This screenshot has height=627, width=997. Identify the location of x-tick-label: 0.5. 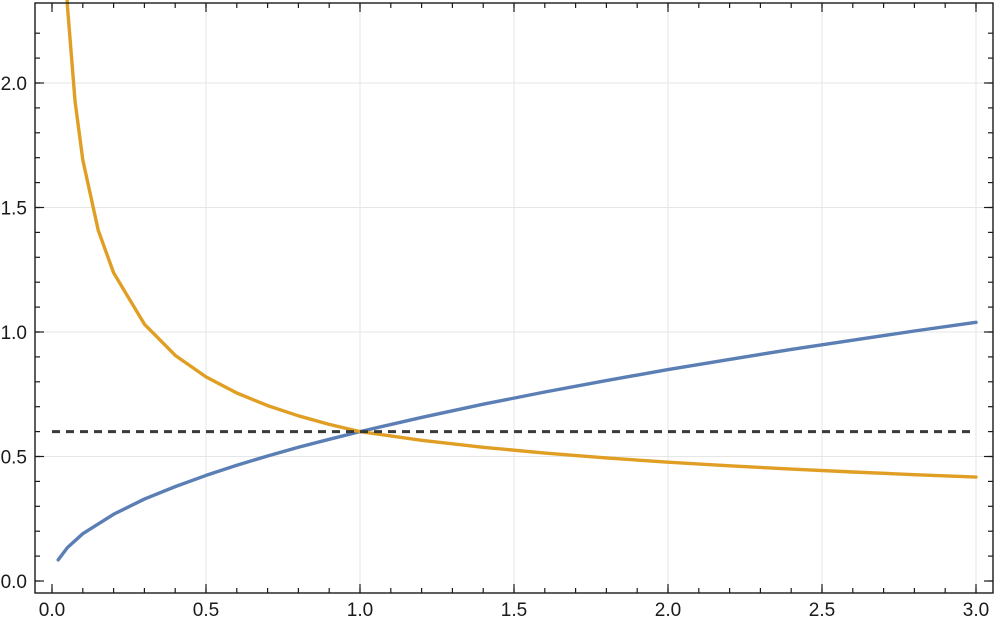
(206, 610).